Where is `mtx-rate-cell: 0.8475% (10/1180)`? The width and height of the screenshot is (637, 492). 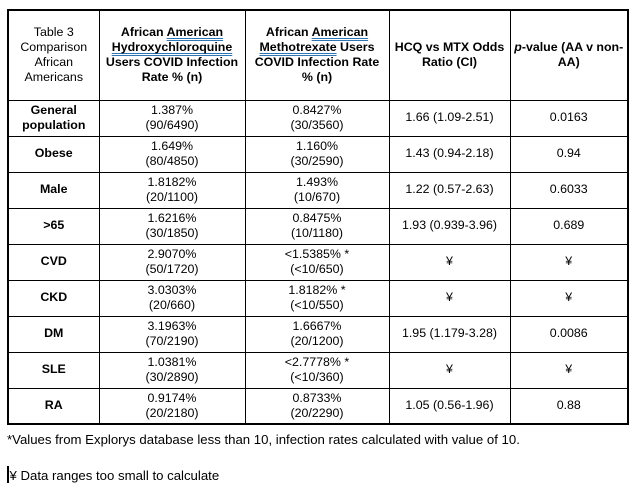 mtx-rate-cell: 0.8475% (10/1180) is located at coordinates (317, 226).